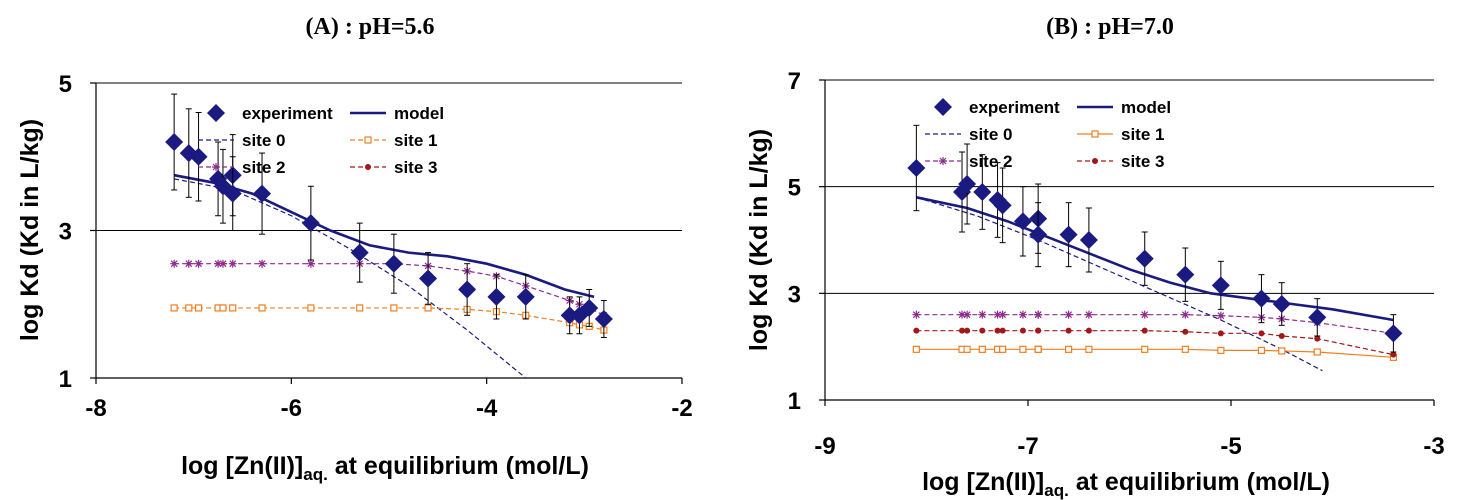 This screenshot has width=1466, height=500. I want to click on y-axis-label: log Kd (Kd in L/kg), so click(30, 230).